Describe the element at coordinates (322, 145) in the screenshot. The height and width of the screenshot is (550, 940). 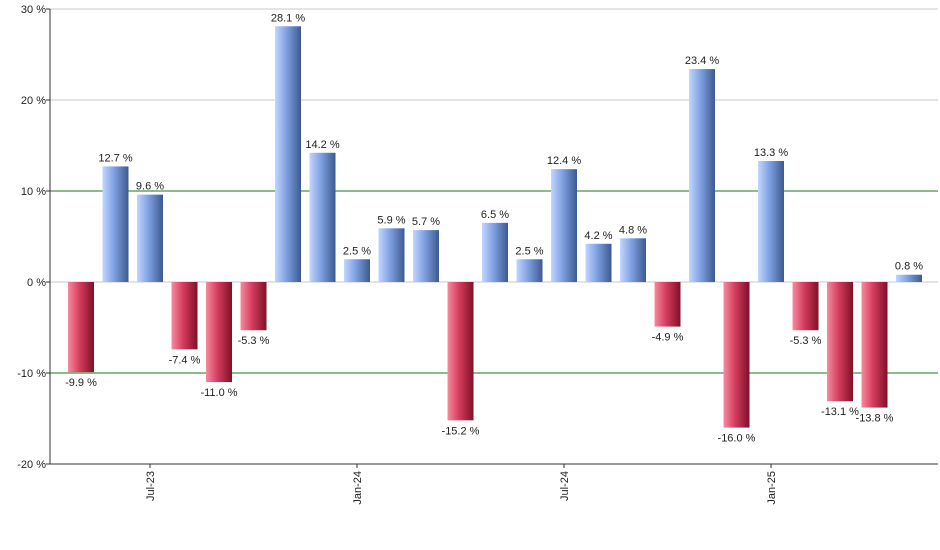
I see `data-label: 14.2 %` at that location.